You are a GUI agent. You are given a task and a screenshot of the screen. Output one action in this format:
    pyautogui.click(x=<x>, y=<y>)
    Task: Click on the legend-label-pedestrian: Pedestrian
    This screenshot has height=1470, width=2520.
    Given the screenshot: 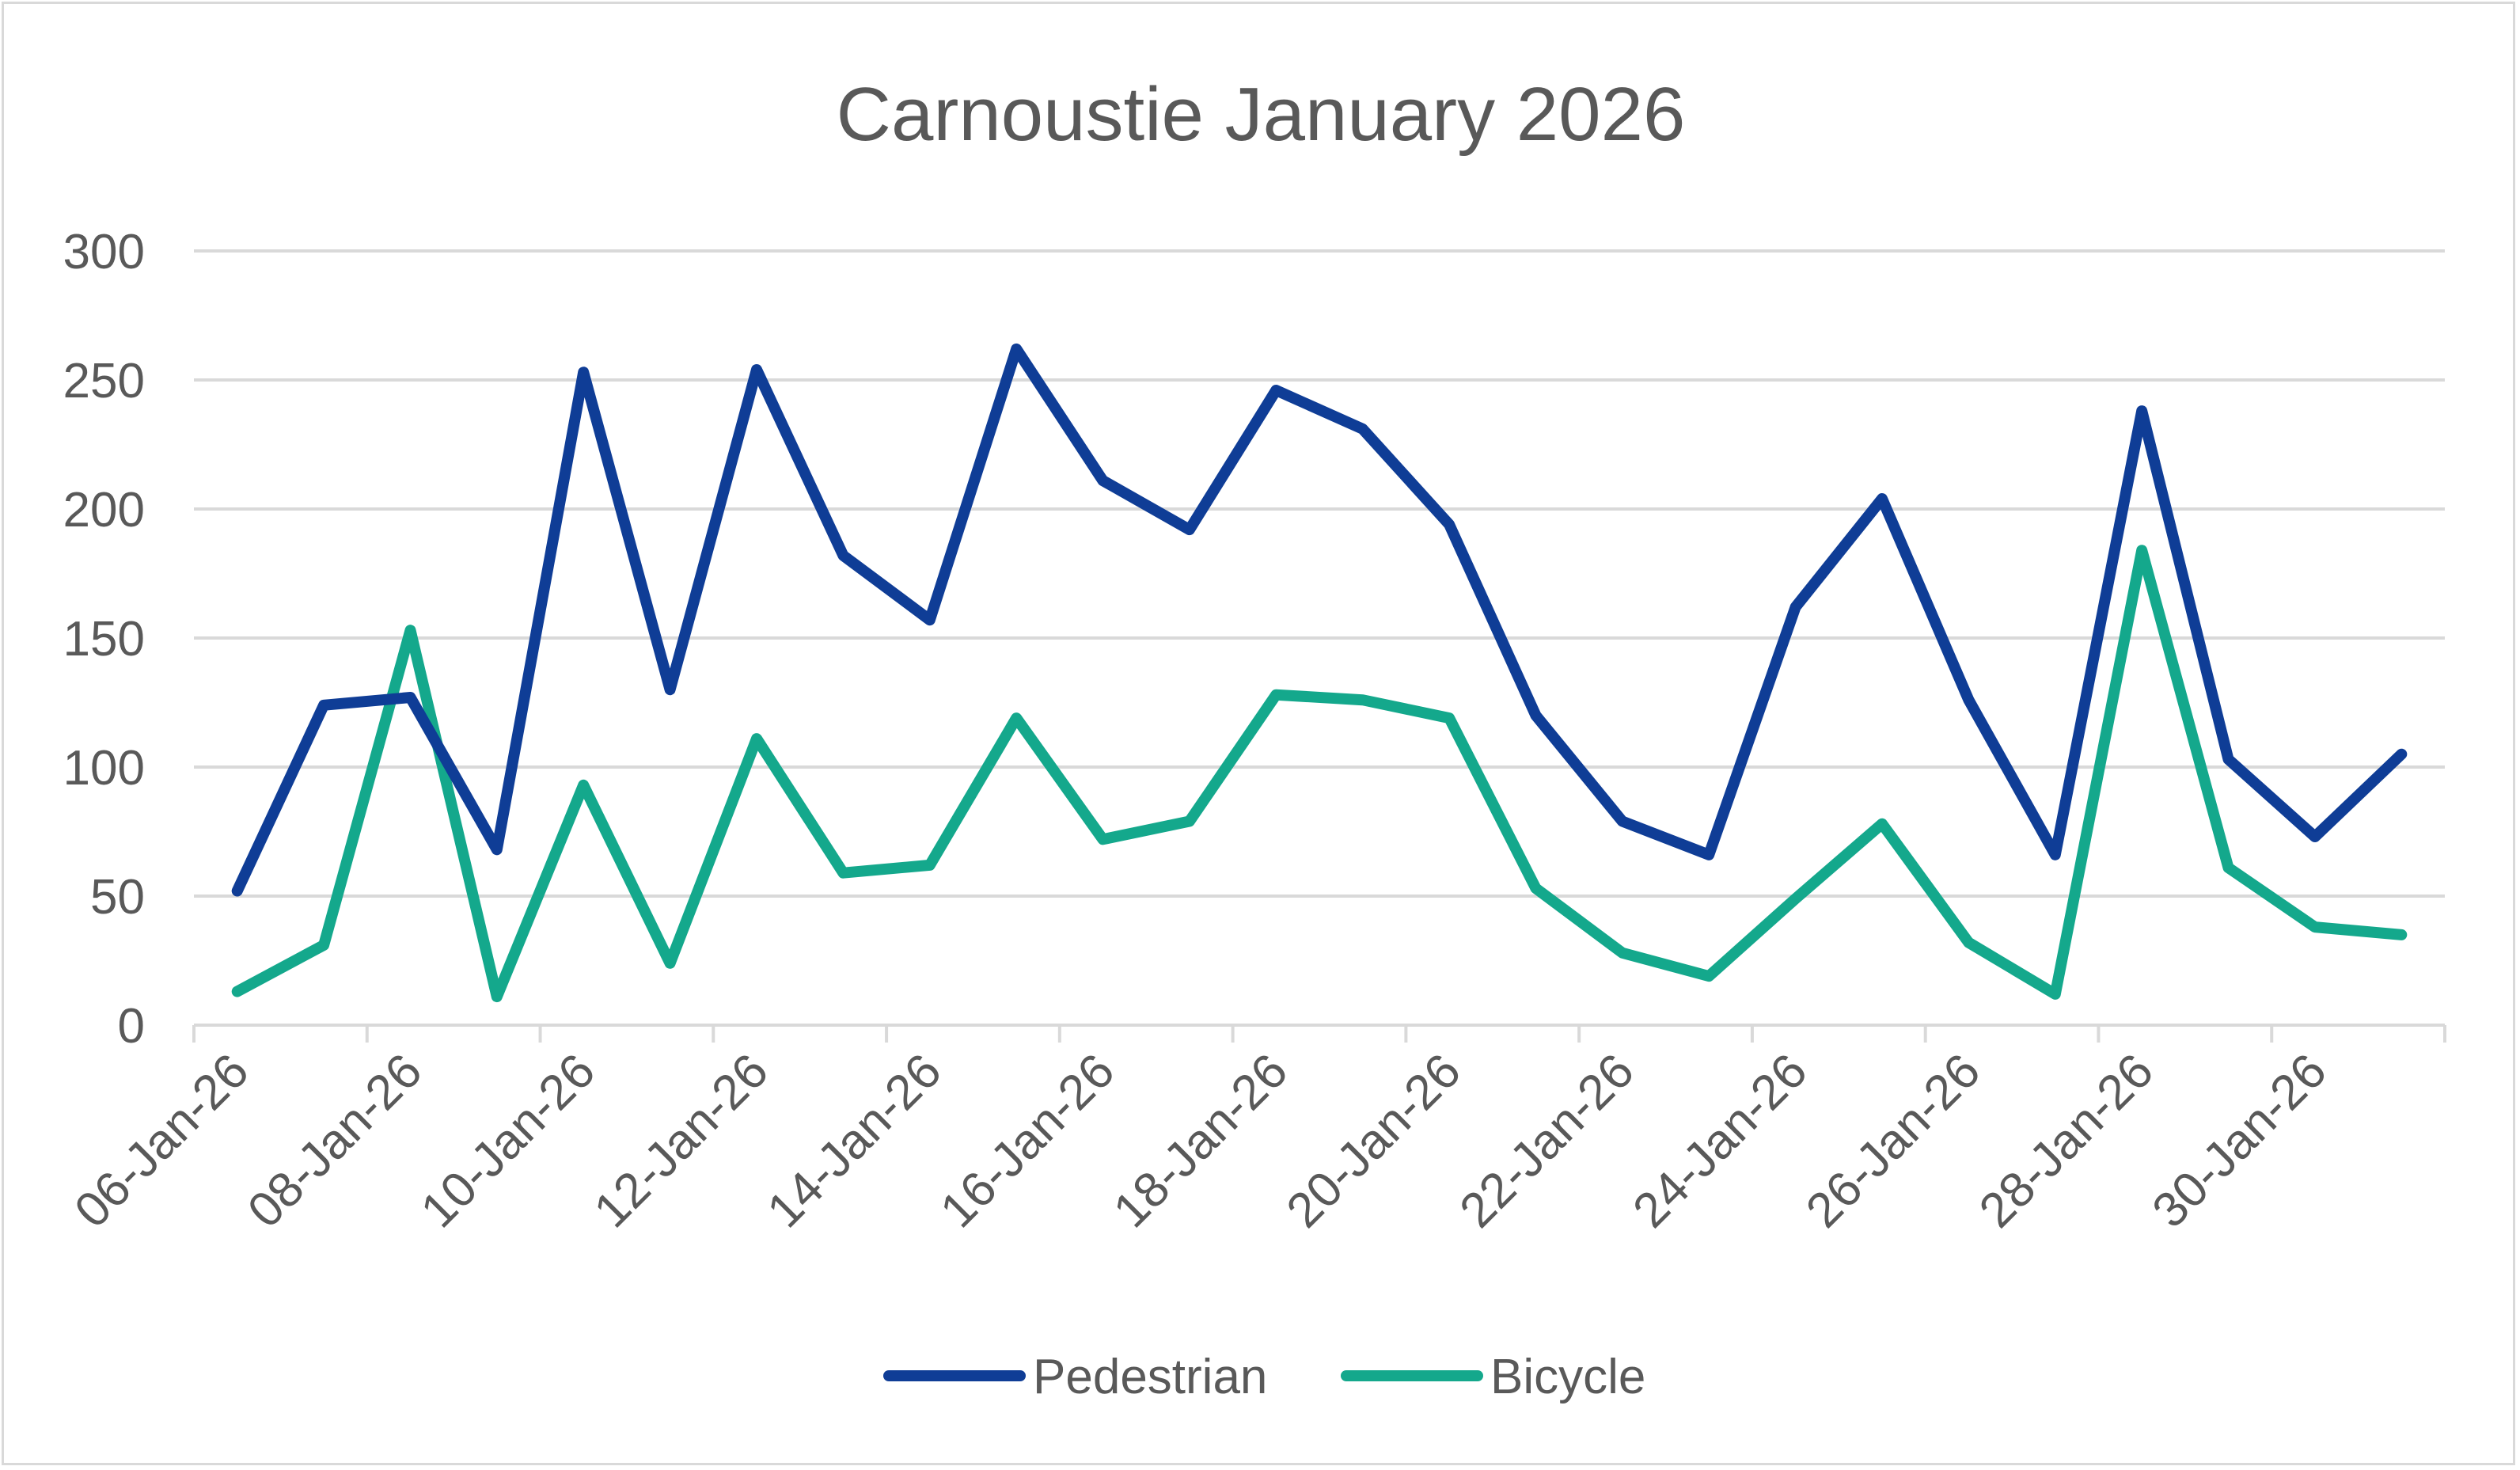 What is the action you would take?
    pyautogui.click(x=1150, y=1377)
    